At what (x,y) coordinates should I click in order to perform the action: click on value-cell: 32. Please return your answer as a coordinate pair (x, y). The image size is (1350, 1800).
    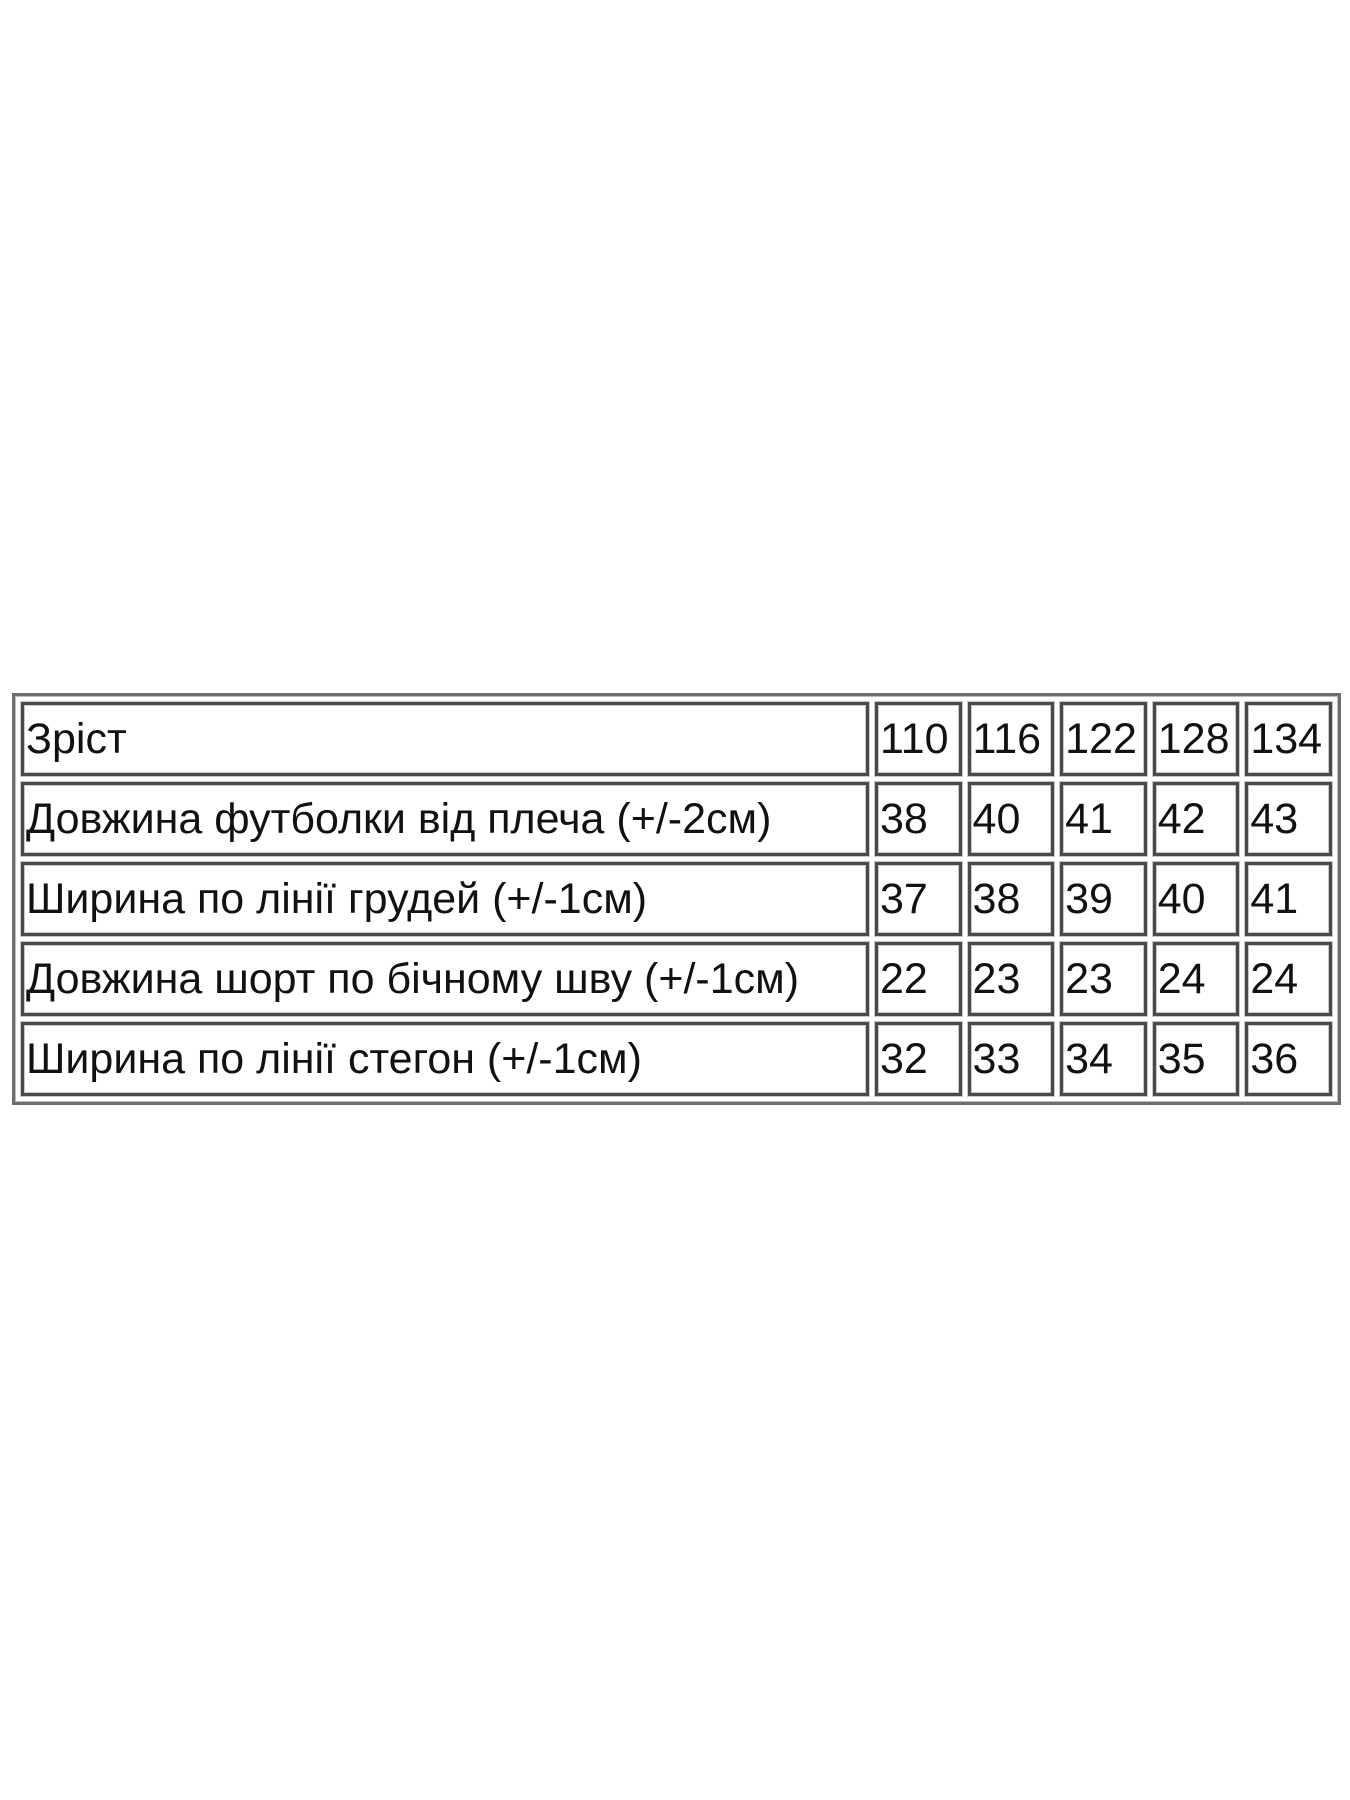
    Looking at the image, I should click on (918, 1059).